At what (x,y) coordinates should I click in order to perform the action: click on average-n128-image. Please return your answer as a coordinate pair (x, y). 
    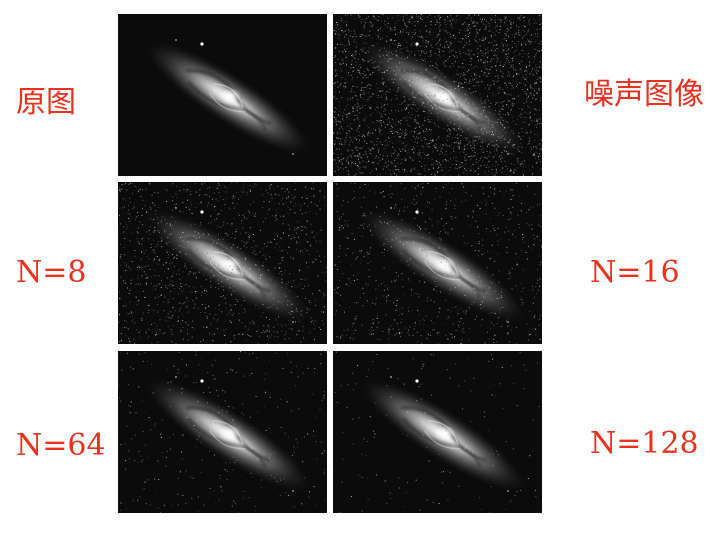
    Looking at the image, I should click on (437, 432).